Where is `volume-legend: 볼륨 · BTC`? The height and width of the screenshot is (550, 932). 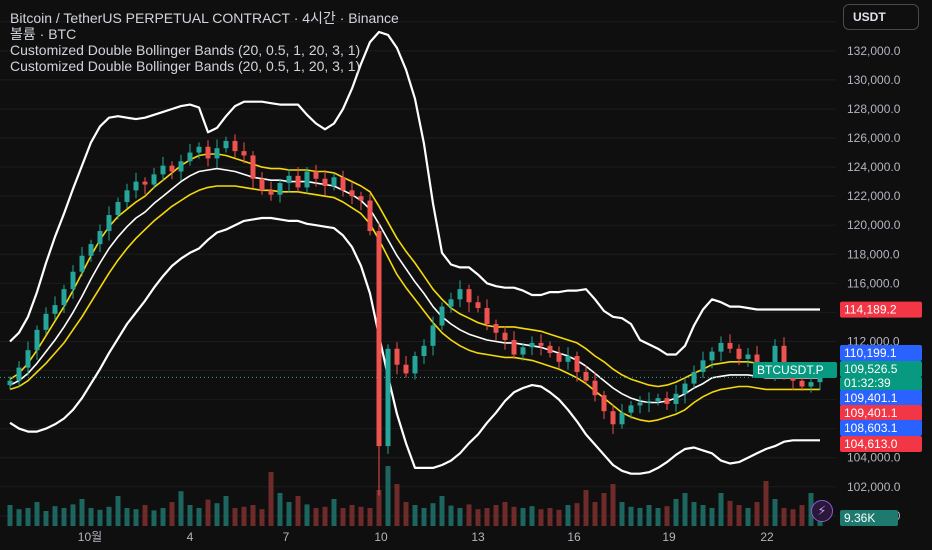
volume-legend: 볼륨 · BTC is located at coordinates (43, 34).